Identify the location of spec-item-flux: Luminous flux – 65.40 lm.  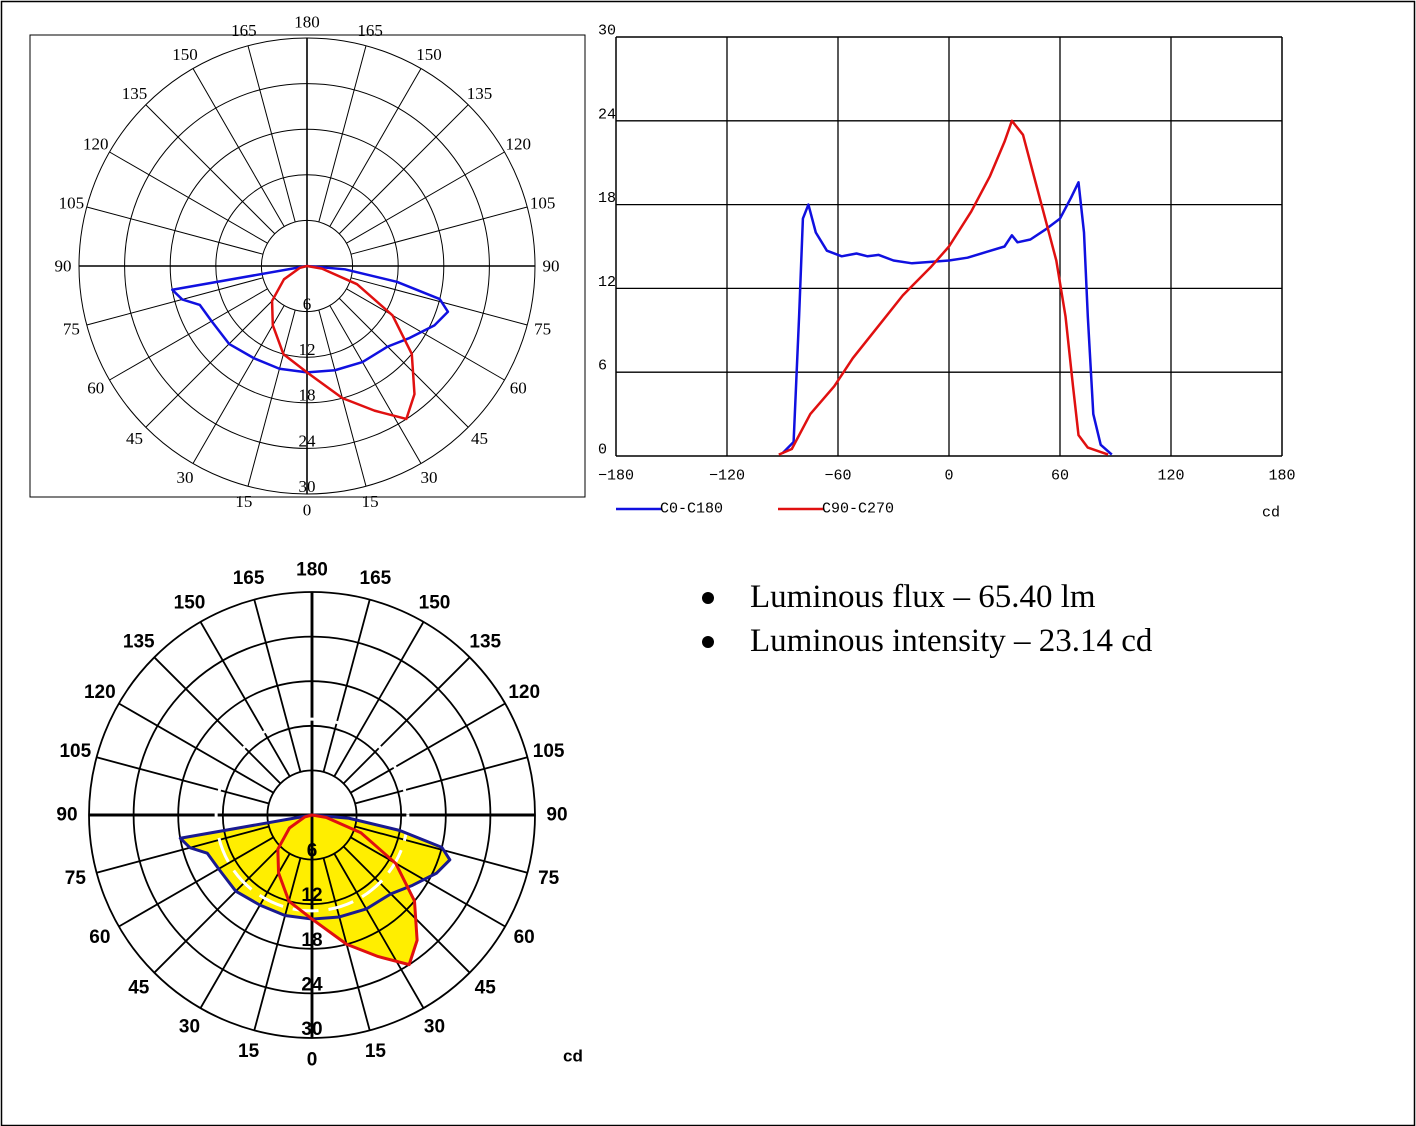
(1040, 597).